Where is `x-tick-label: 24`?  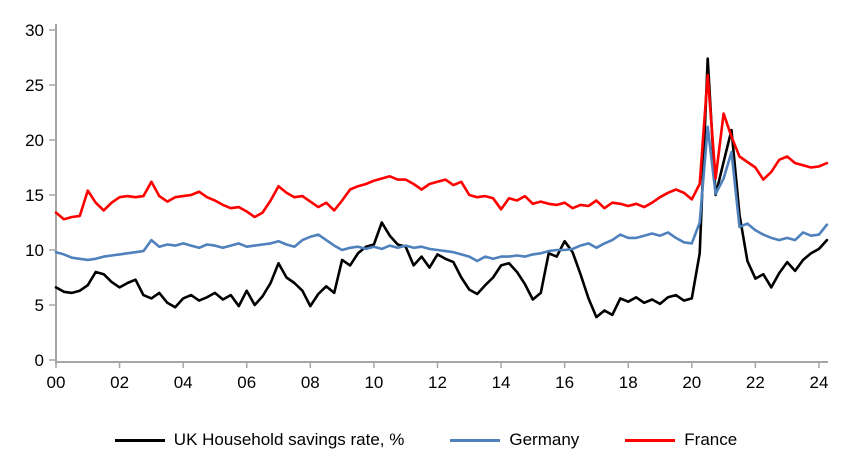
x-tick-label: 24 is located at coordinates (818, 382).